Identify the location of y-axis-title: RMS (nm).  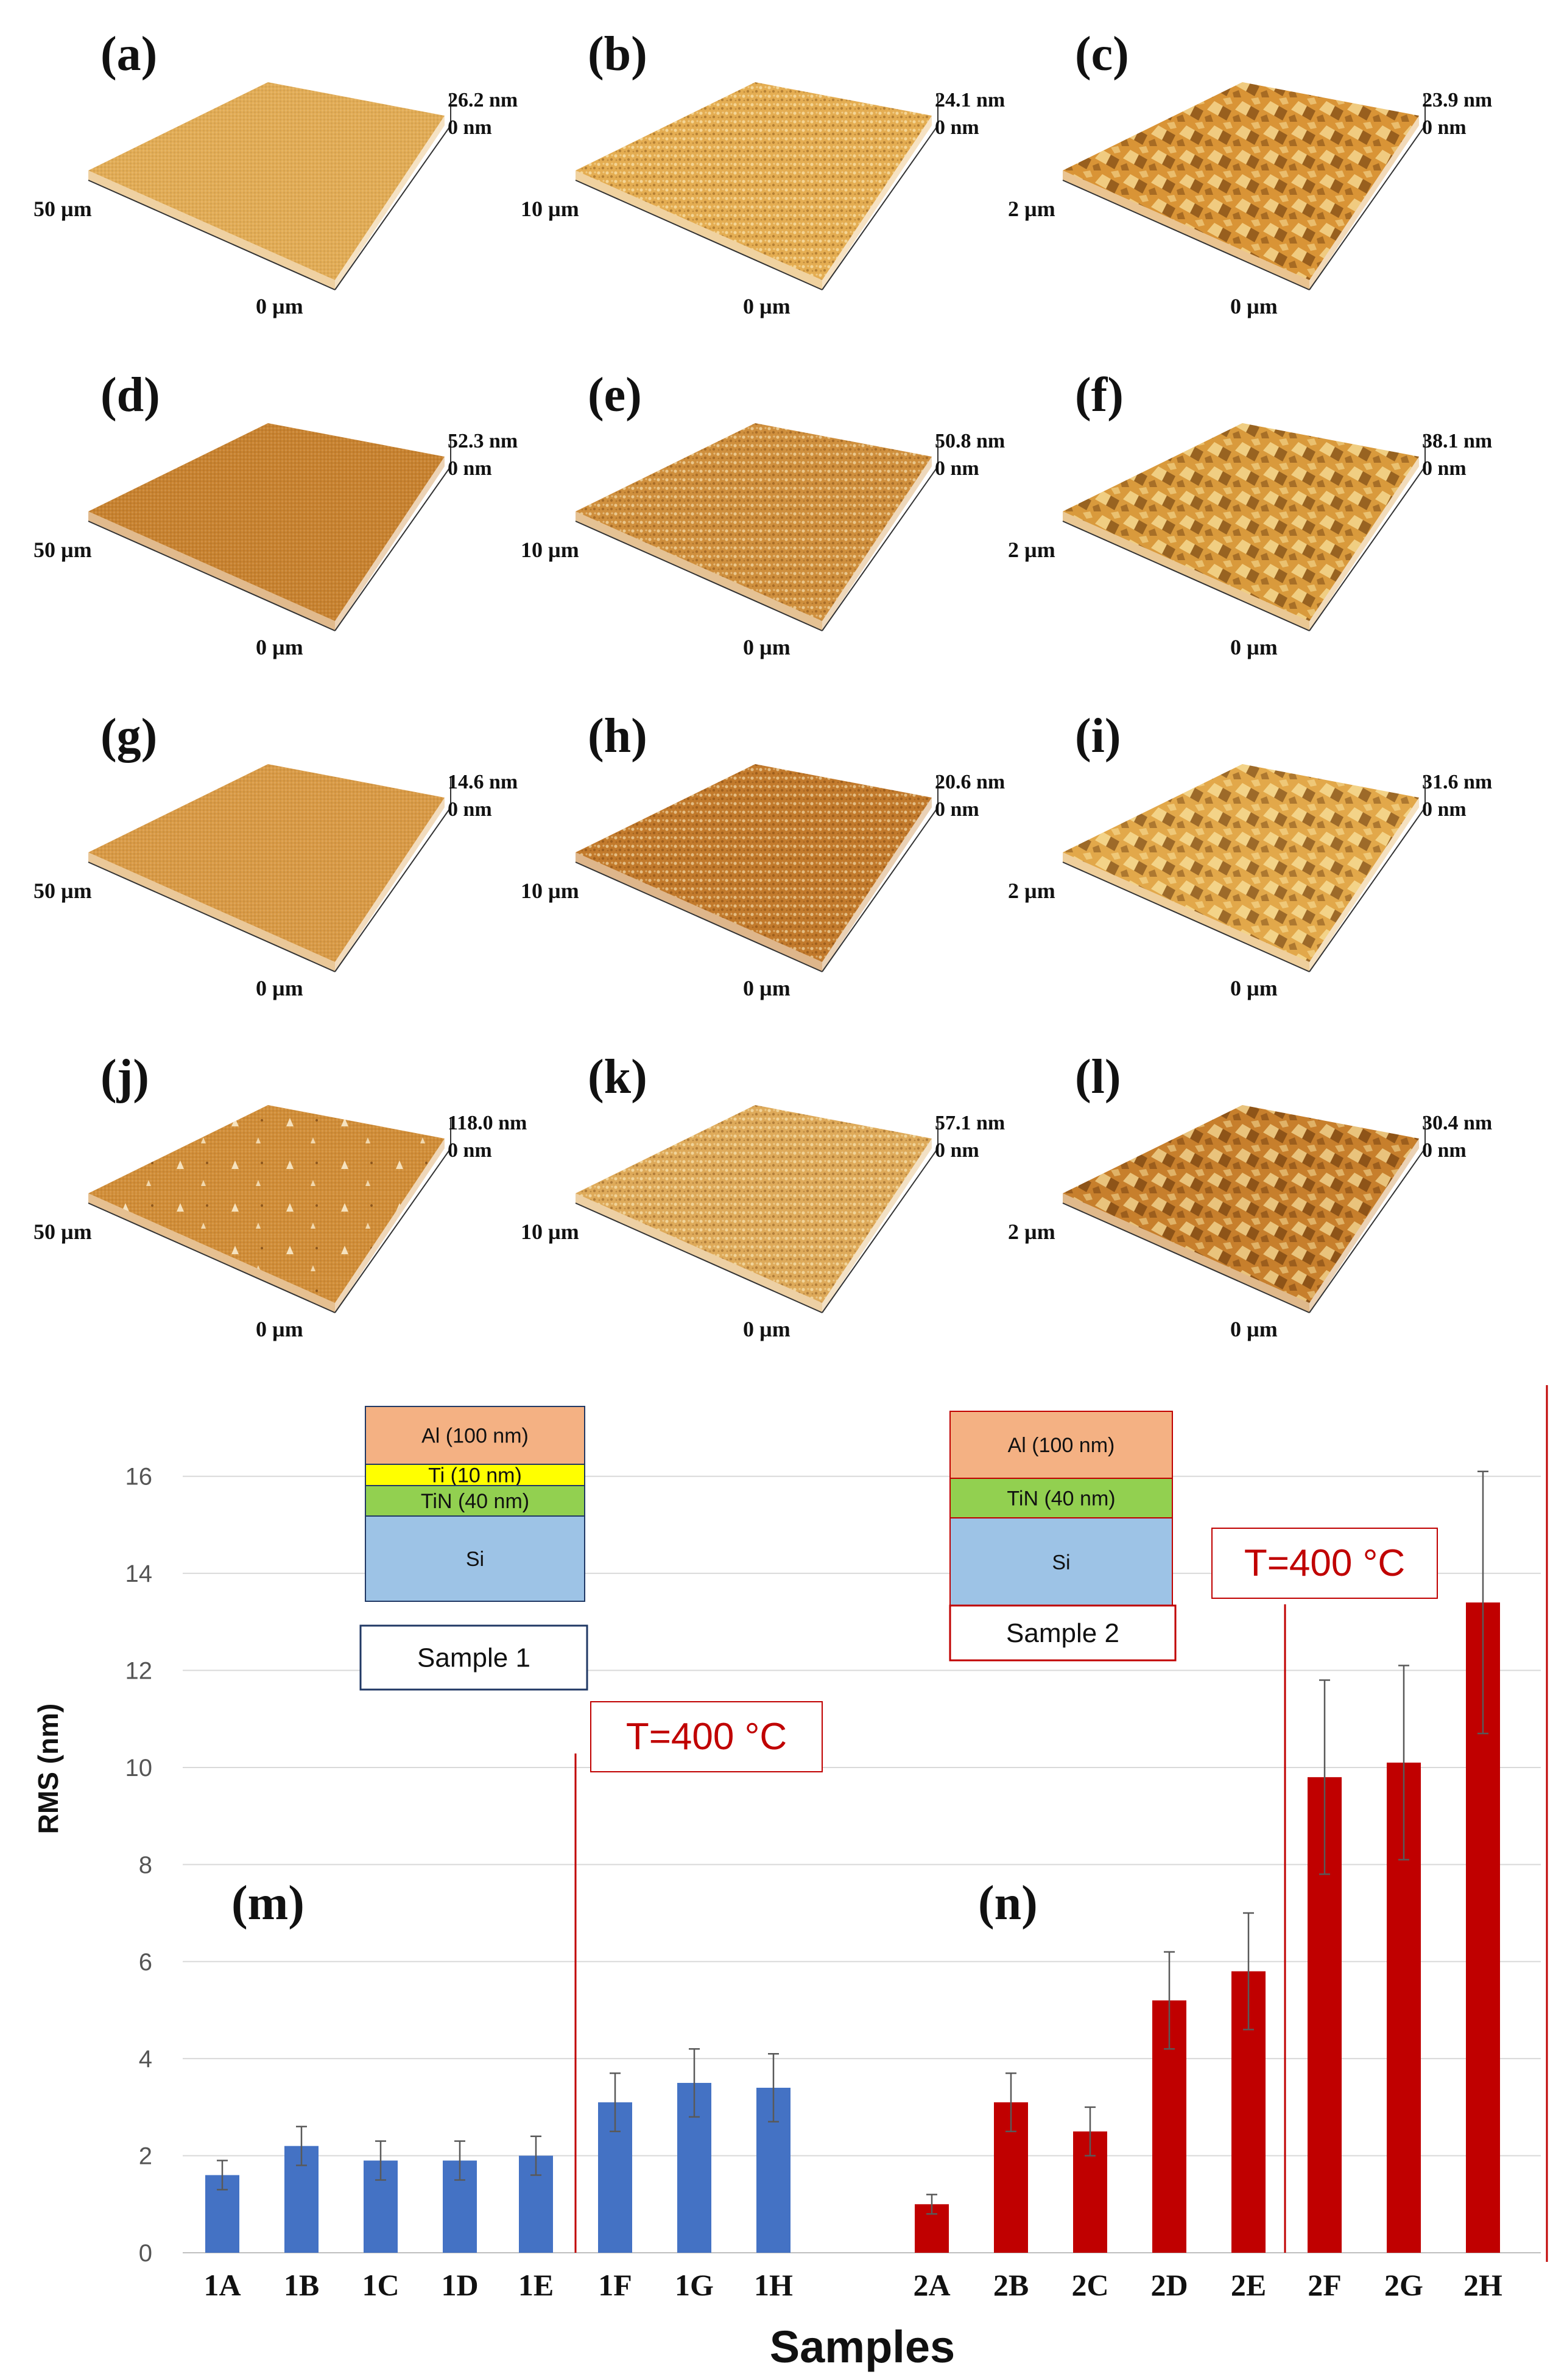
(48, 1769).